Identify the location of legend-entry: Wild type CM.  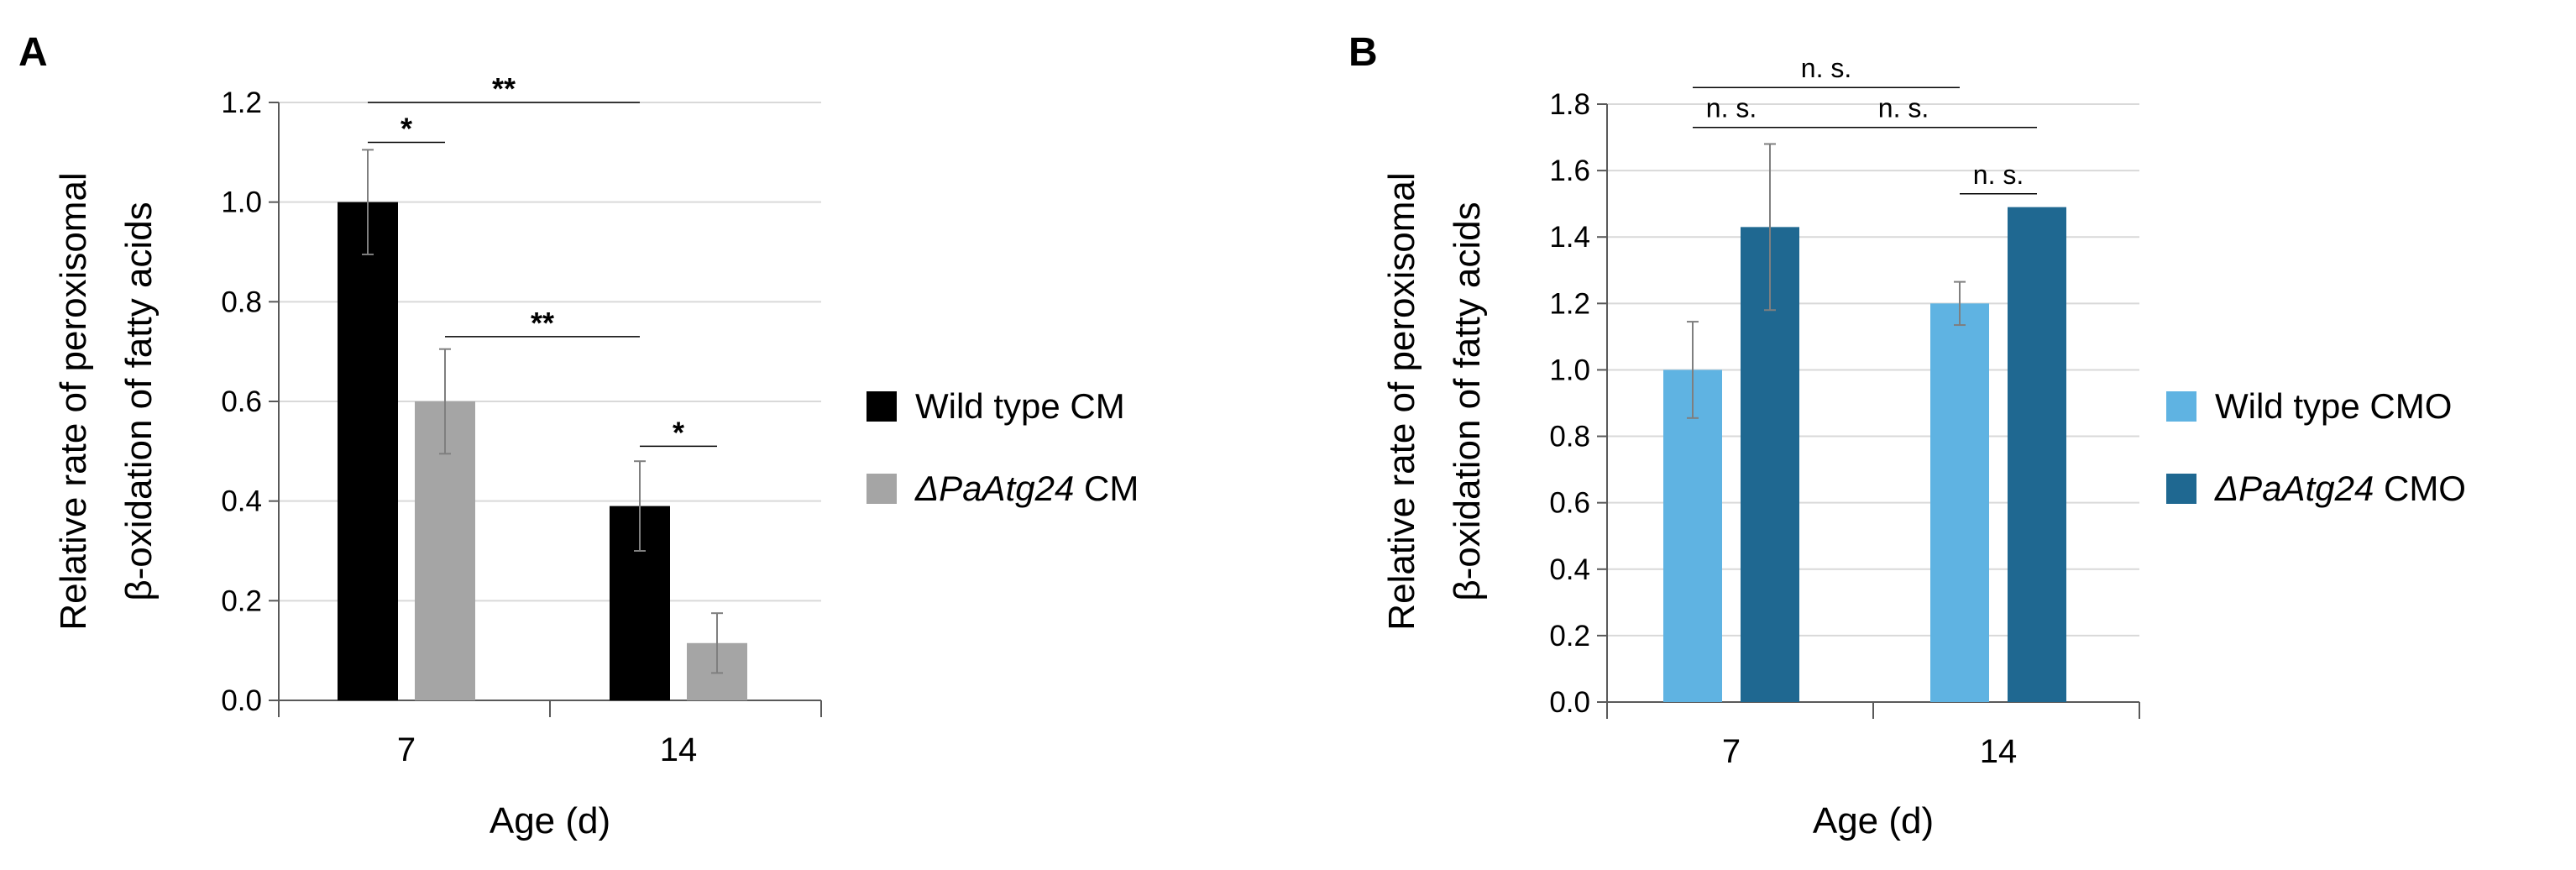
(1020, 406).